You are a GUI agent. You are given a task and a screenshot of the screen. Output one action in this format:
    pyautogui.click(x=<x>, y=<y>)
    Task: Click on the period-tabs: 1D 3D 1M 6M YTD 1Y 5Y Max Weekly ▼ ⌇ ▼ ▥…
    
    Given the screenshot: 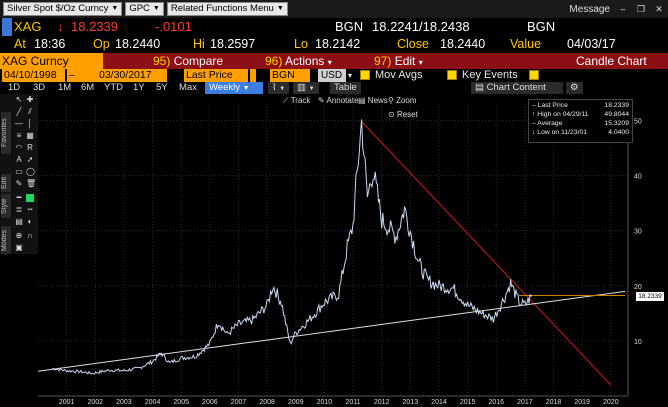 What is the action you would take?
    pyautogui.click(x=334, y=88)
    